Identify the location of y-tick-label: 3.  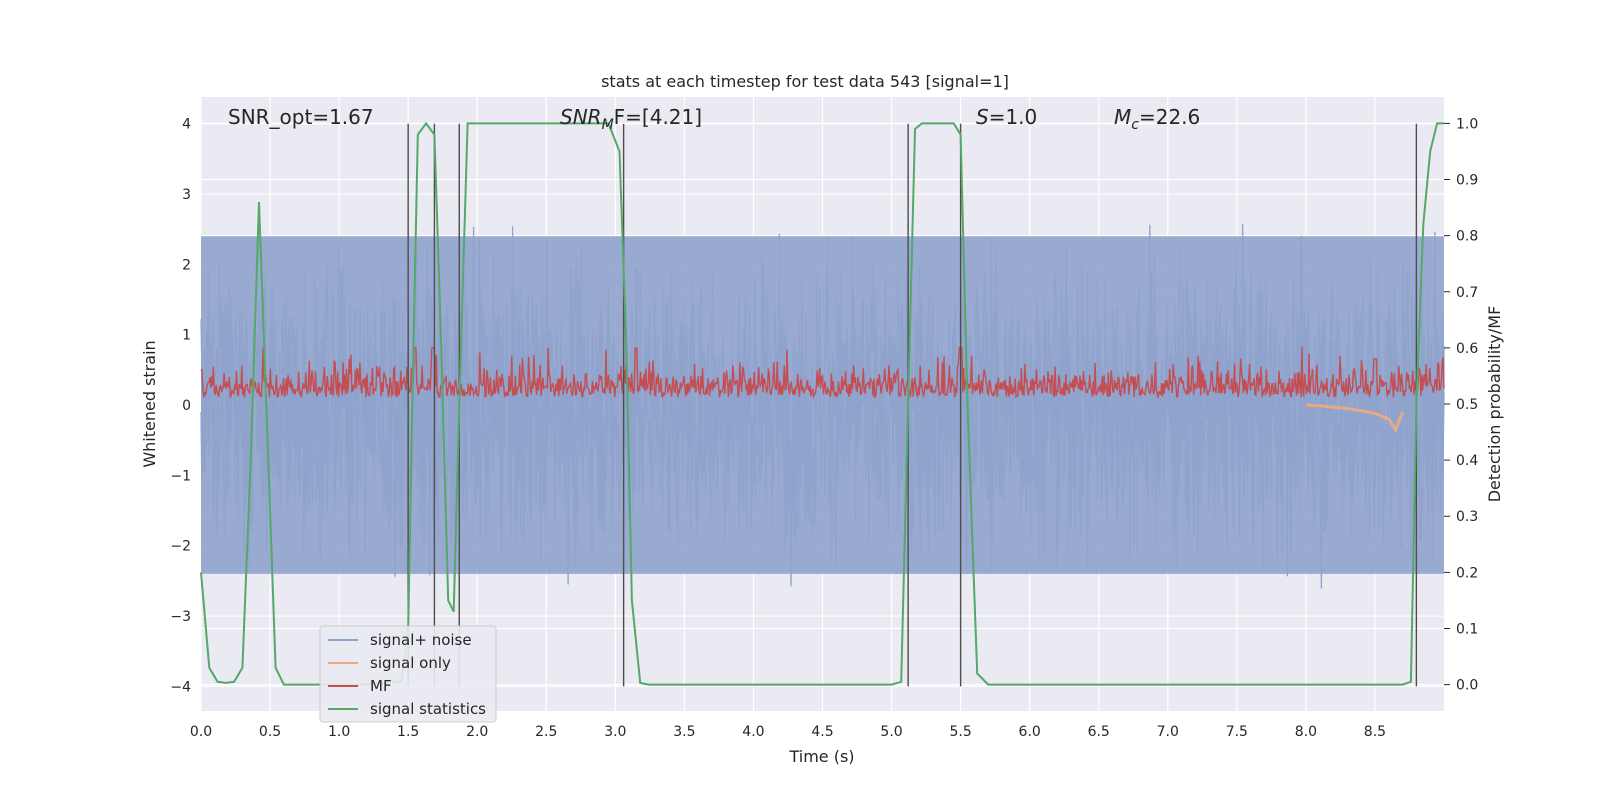
(186, 195).